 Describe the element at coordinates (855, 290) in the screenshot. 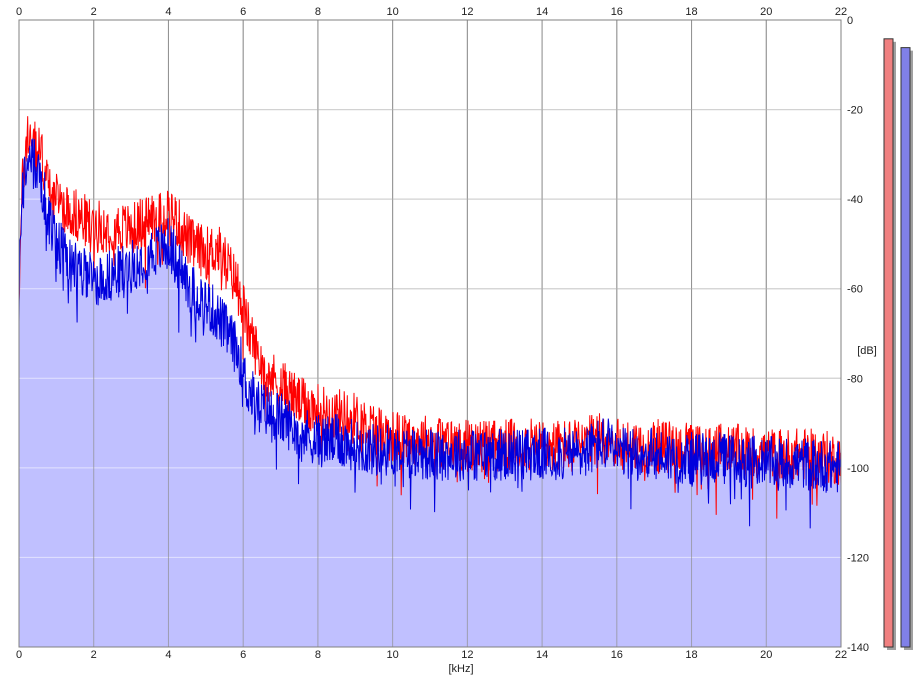

I see `y-tick-label: -60` at that location.